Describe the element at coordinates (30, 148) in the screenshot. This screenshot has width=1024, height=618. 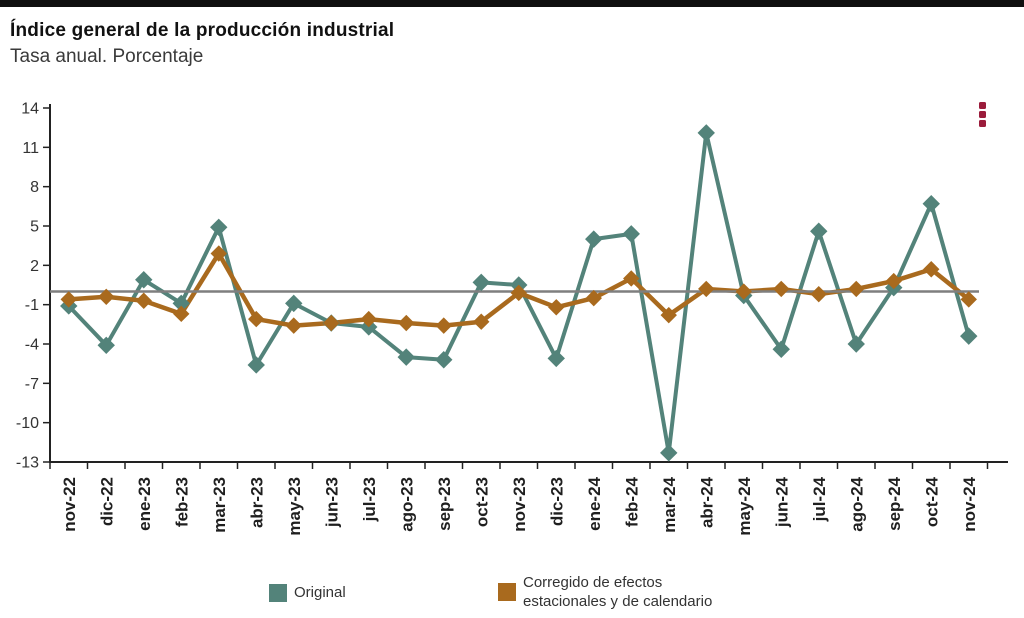
I see `y-tick-label: 11` at that location.